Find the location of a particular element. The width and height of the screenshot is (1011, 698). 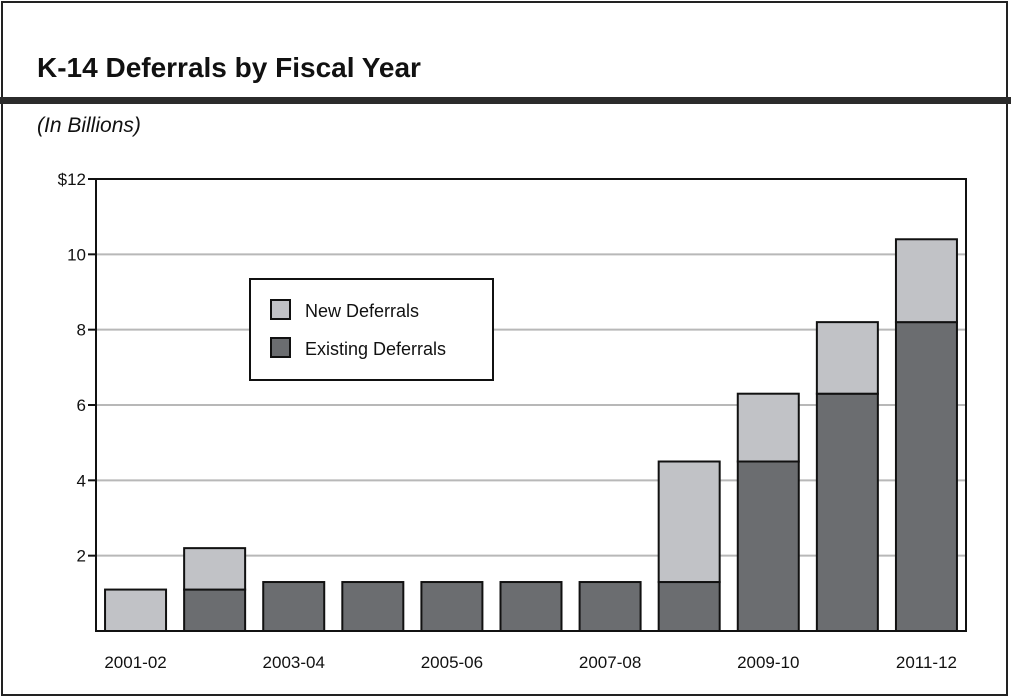

x-tick-label: 2009-10 is located at coordinates (768, 662).